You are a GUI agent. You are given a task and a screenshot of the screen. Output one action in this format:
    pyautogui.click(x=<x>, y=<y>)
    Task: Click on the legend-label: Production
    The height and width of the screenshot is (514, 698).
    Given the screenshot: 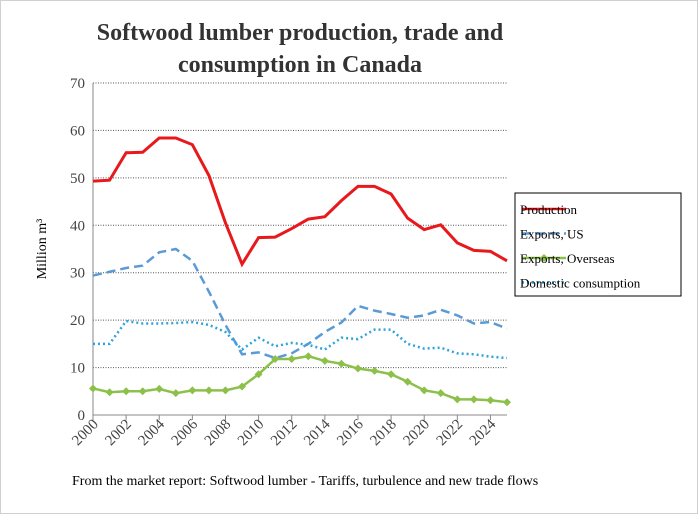 What is the action you would take?
    pyautogui.click(x=549, y=209)
    